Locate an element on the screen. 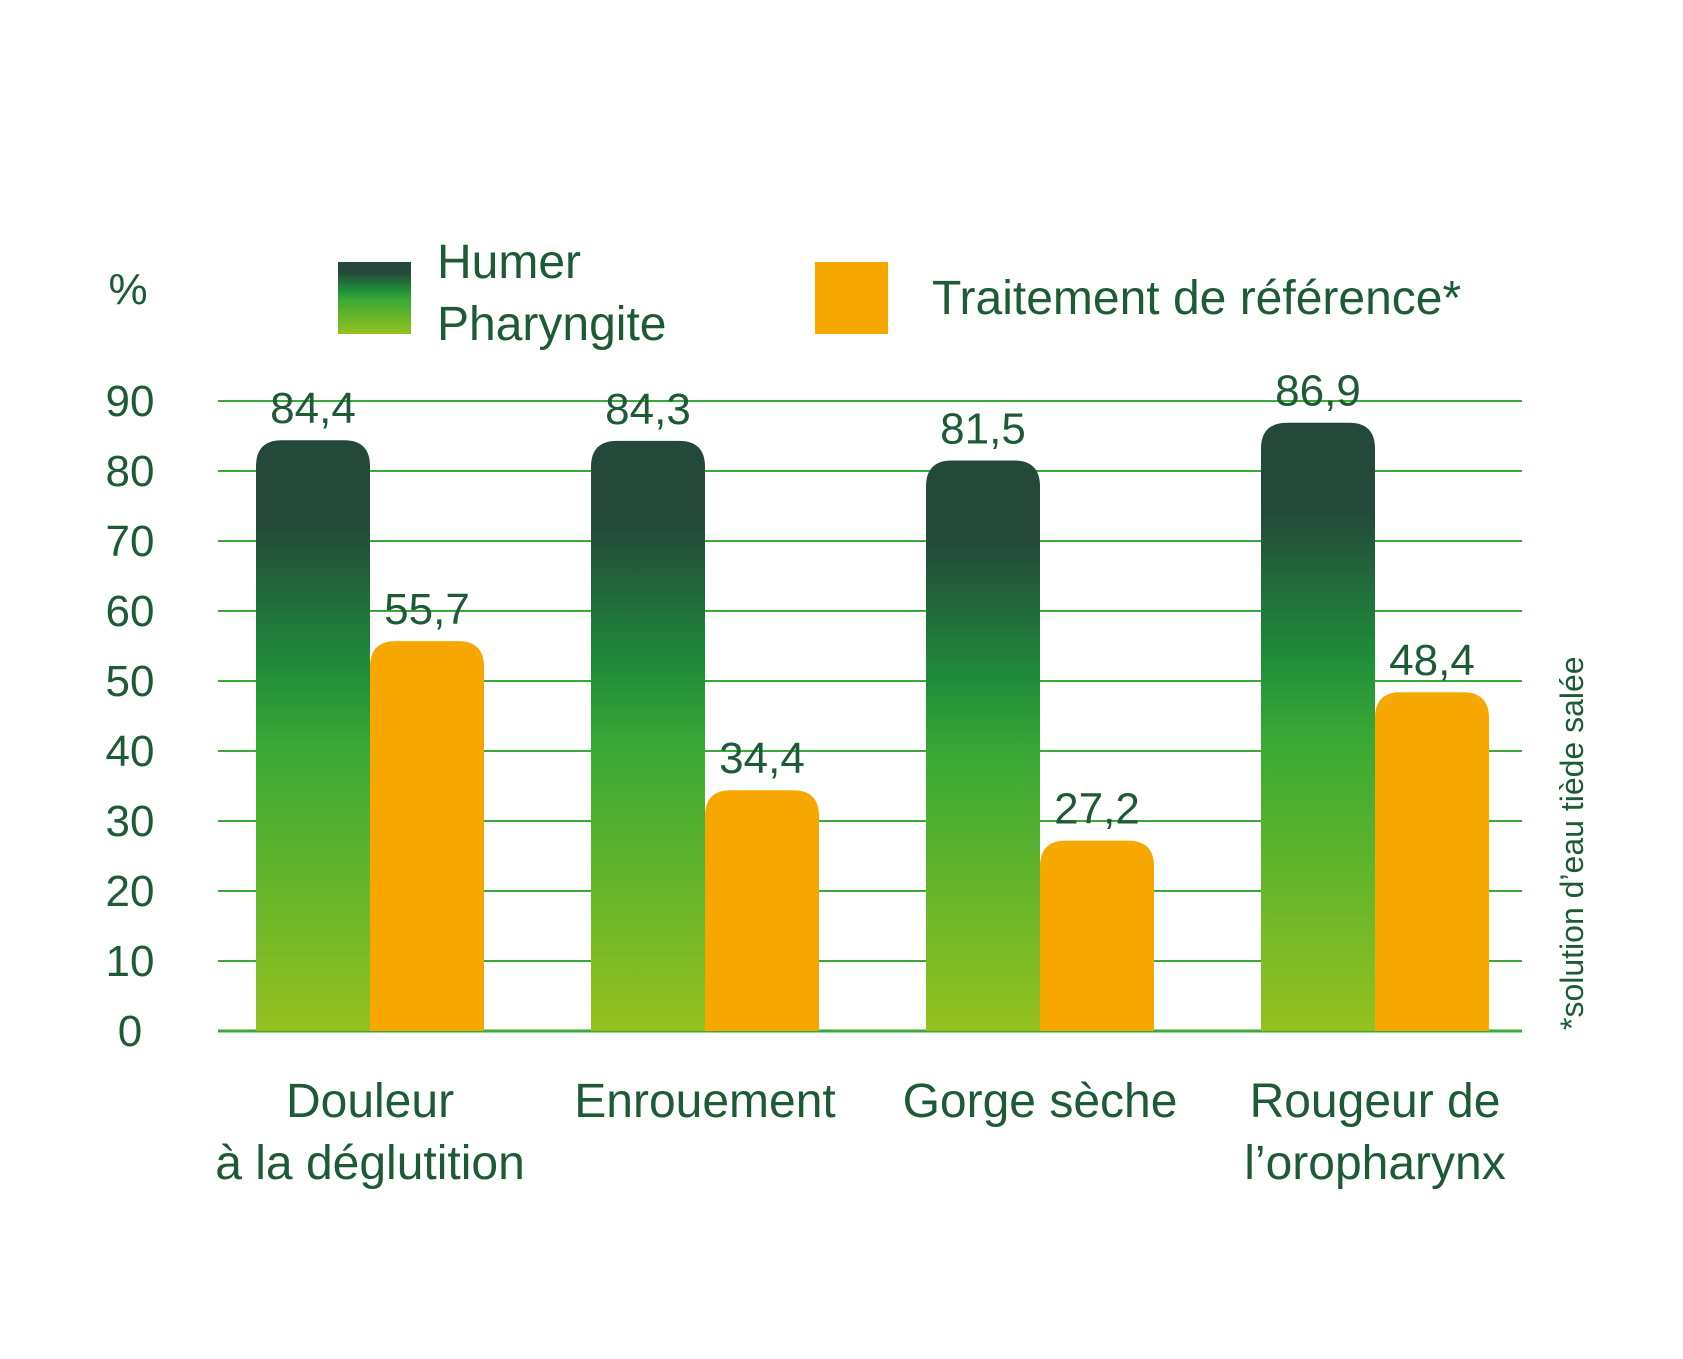  y-tick-label: 90 is located at coordinates (130, 401).